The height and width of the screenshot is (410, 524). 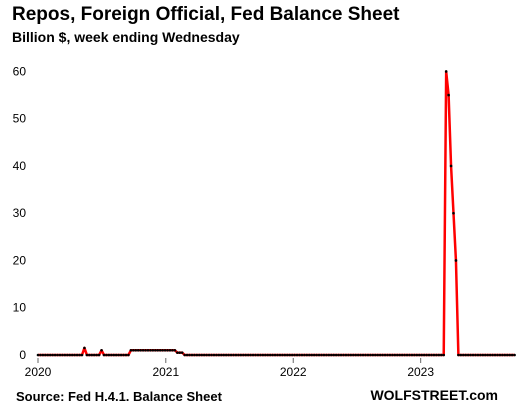 What do you see at coordinates (38, 372) in the screenshot?
I see `x-tick-label: 2020` at bounding box center [38, 372].